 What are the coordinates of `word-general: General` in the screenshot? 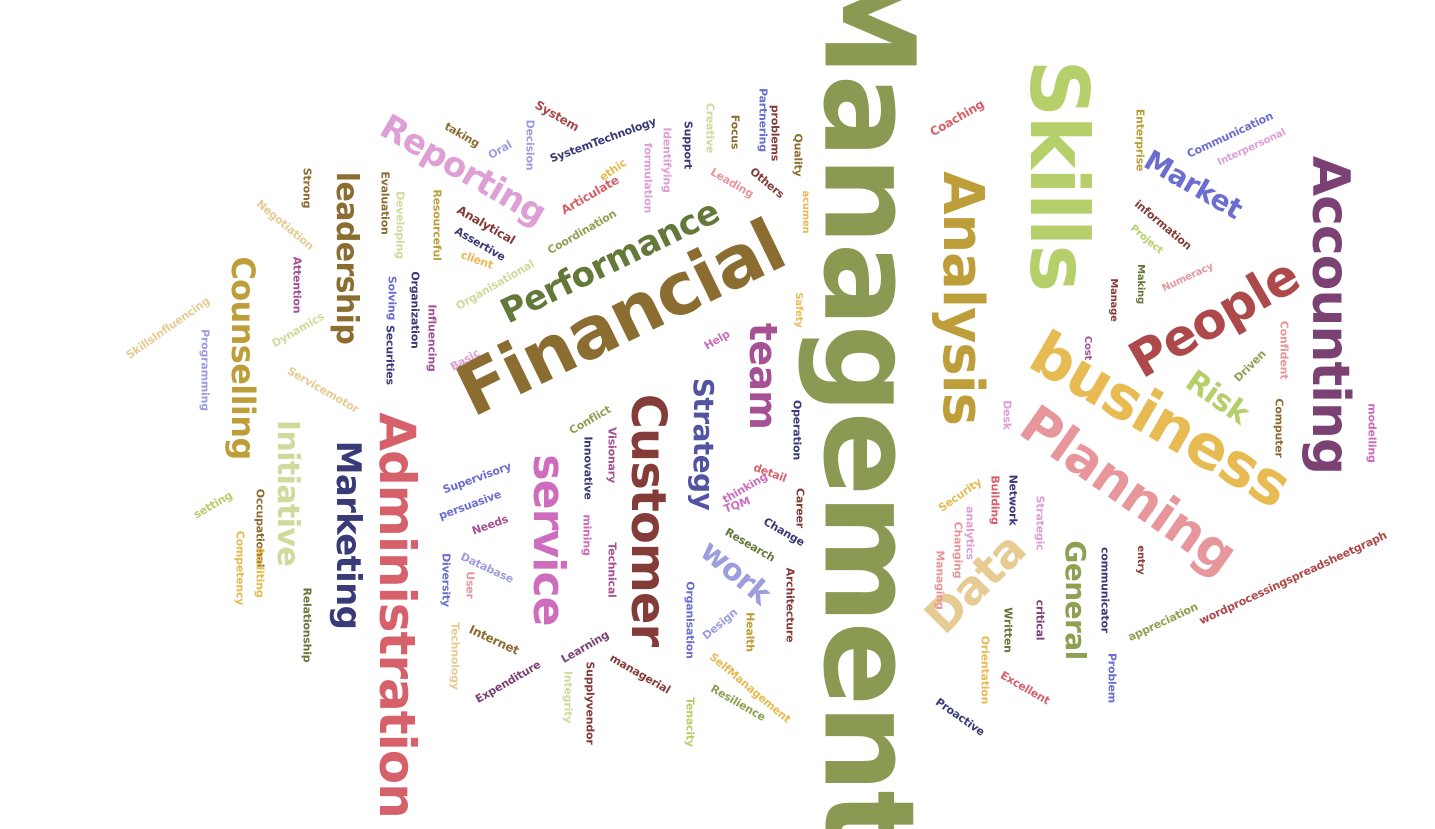 It's located at (1075, 600).